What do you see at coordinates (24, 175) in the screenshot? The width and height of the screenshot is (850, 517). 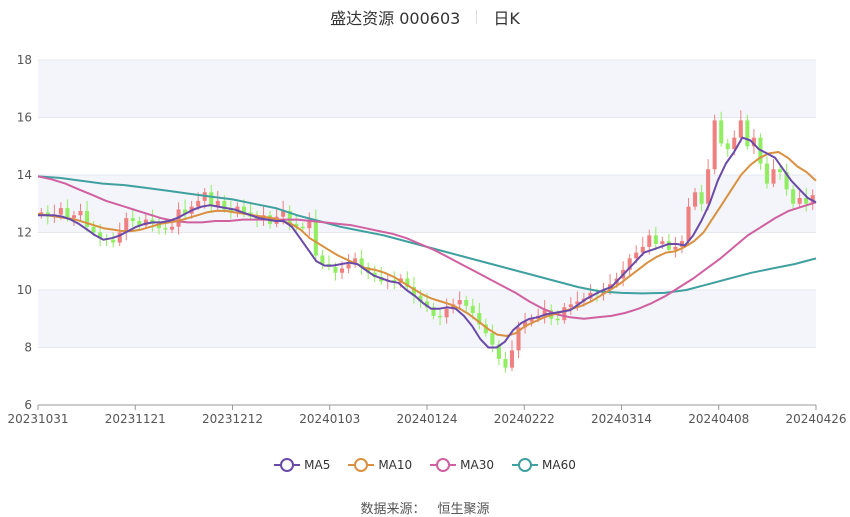 I see `y-tick-label: 14` at bounding box center [24, 175].